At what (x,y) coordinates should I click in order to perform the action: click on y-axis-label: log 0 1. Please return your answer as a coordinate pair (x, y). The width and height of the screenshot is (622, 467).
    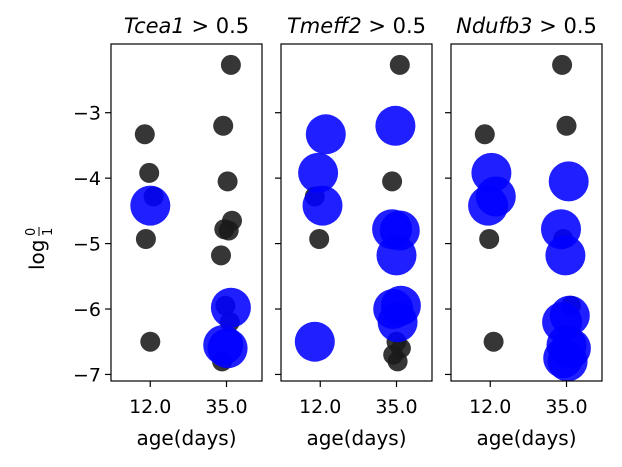
    Looking at the image, I should click on (40, 248).